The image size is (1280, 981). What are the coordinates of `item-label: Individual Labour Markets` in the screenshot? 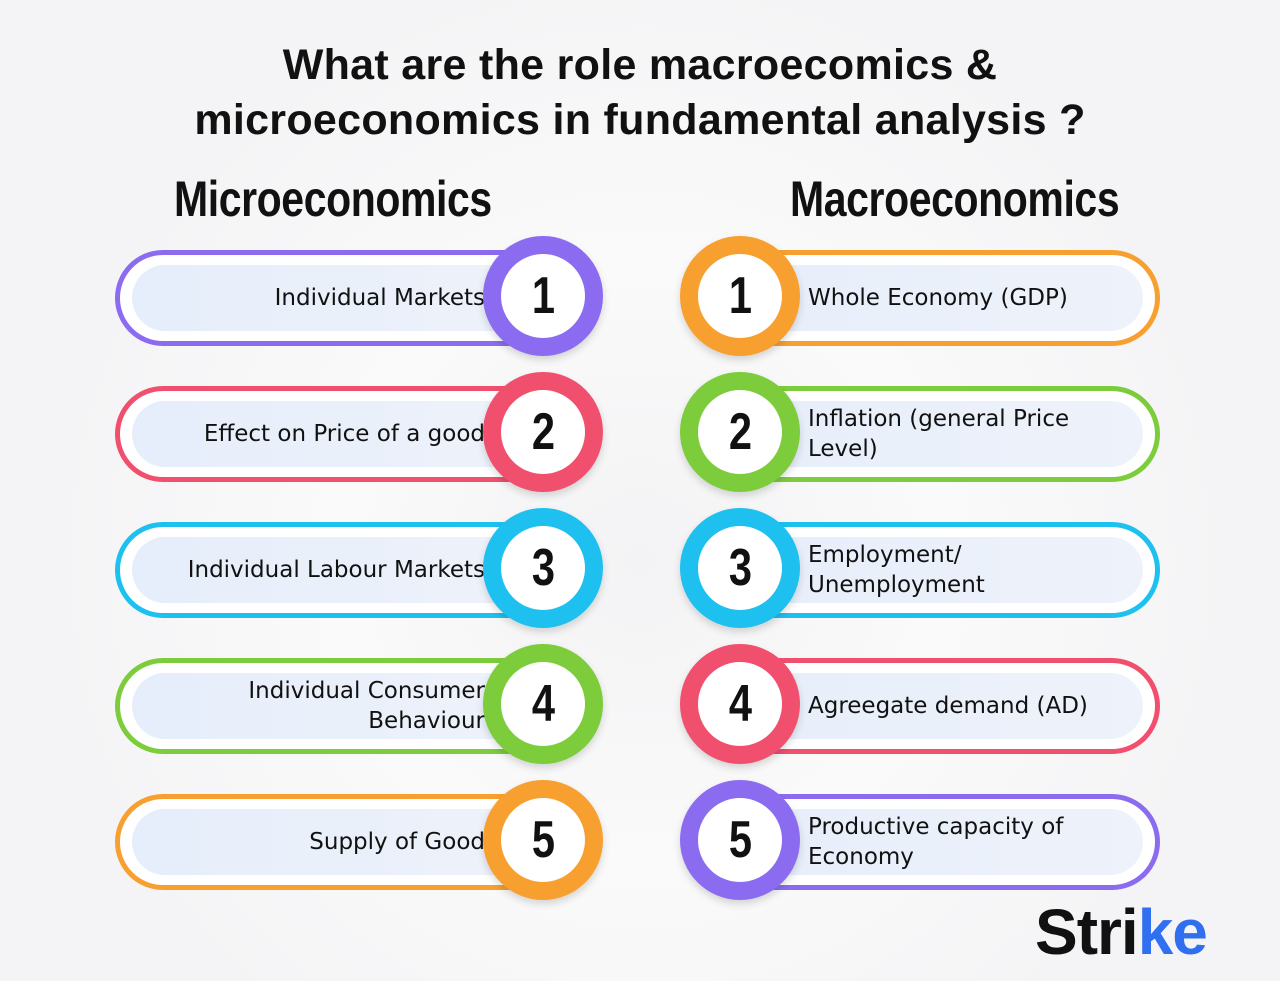 It's located at (336, 570).